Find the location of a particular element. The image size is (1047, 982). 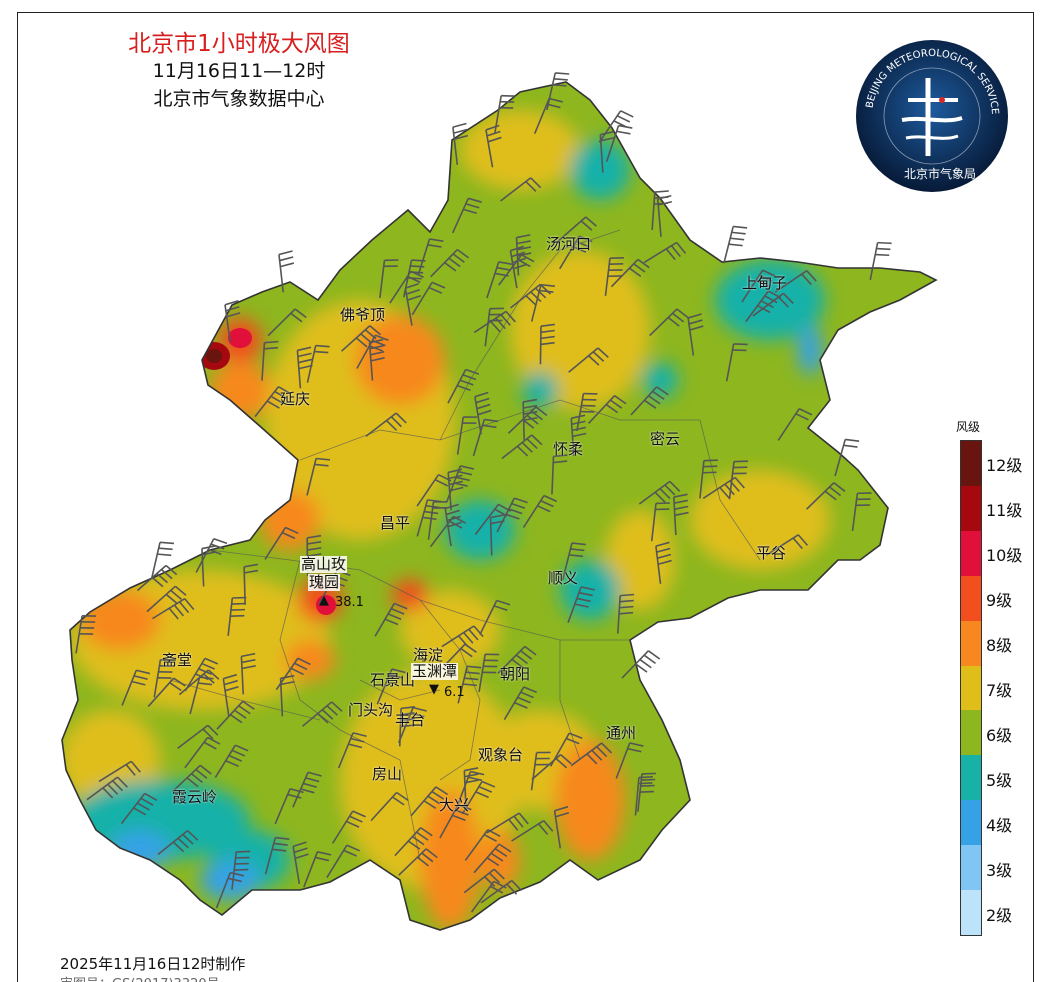

district-label: 密云 is located at coordinates (665, 439).